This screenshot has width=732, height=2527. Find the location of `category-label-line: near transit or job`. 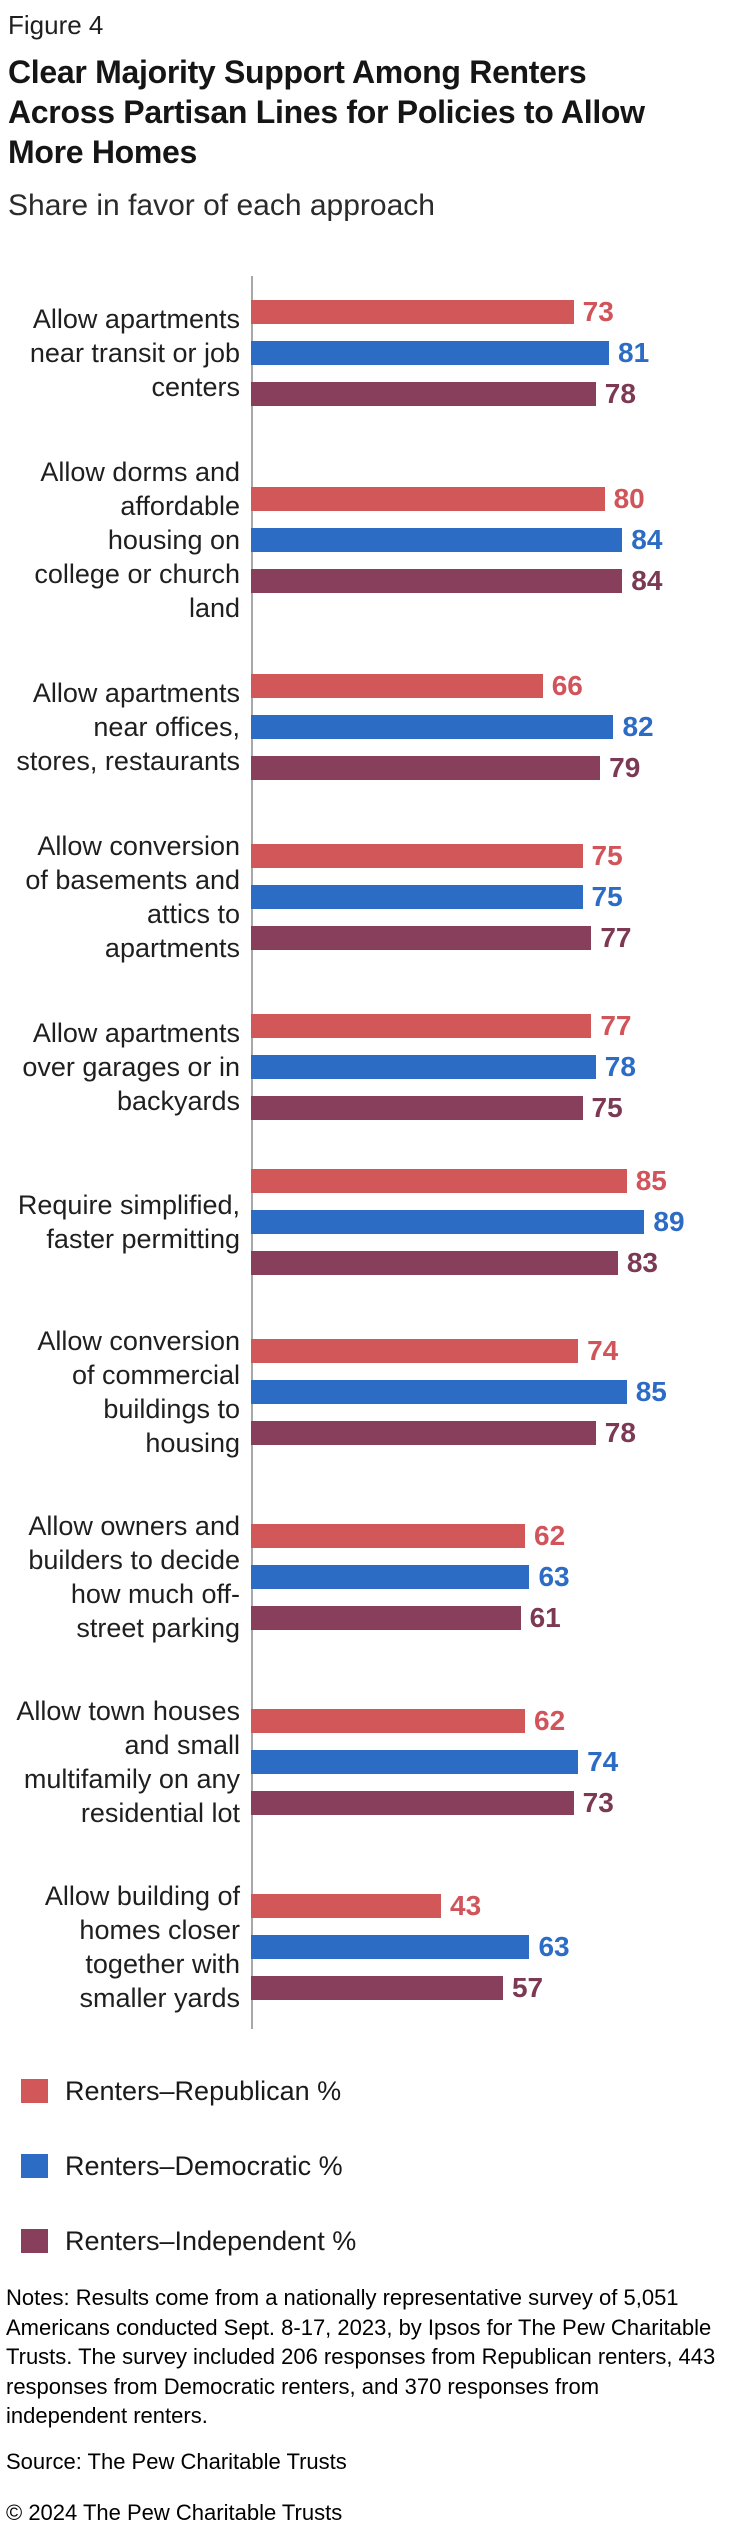

category-label-line: near transit or job is located at coordinates (134, 353).